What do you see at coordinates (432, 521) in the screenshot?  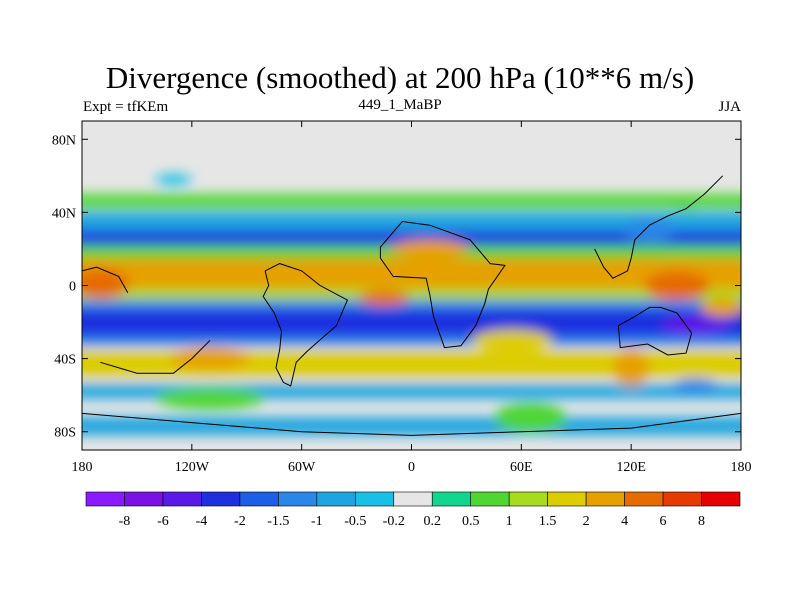 I see `colorbar-label-8: 0.2` at bounding box center [432, 521].